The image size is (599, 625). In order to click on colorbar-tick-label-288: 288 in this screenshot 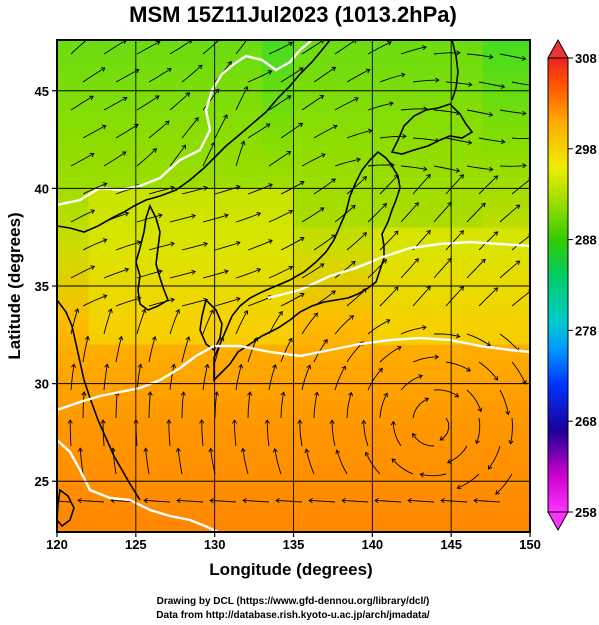, I will do `click(586, 240)`.